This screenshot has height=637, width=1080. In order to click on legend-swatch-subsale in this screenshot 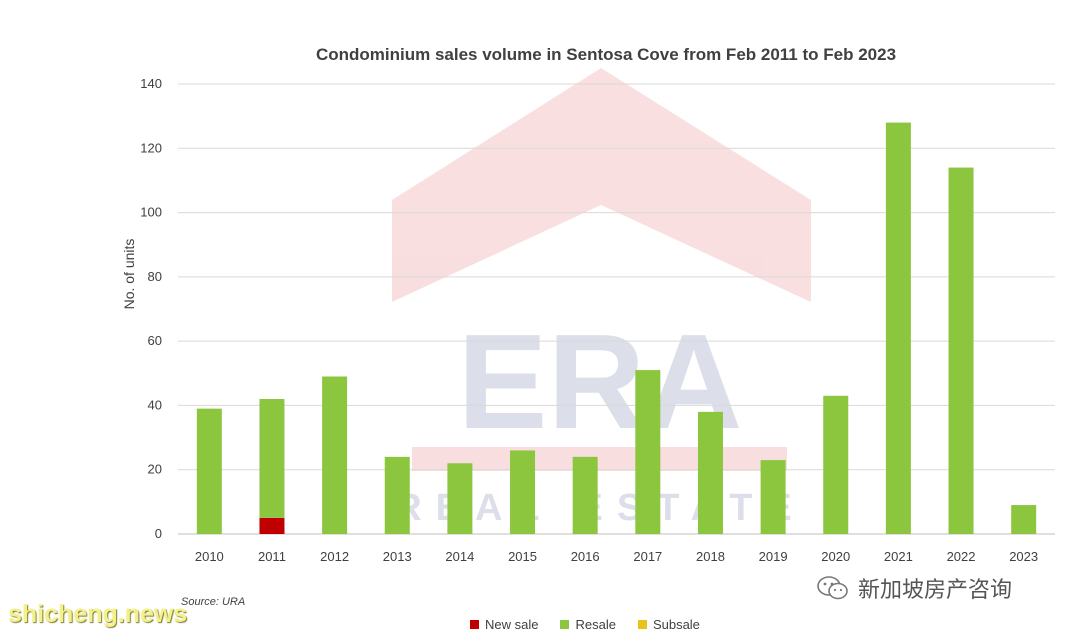, I will do `click(642, 624)`.